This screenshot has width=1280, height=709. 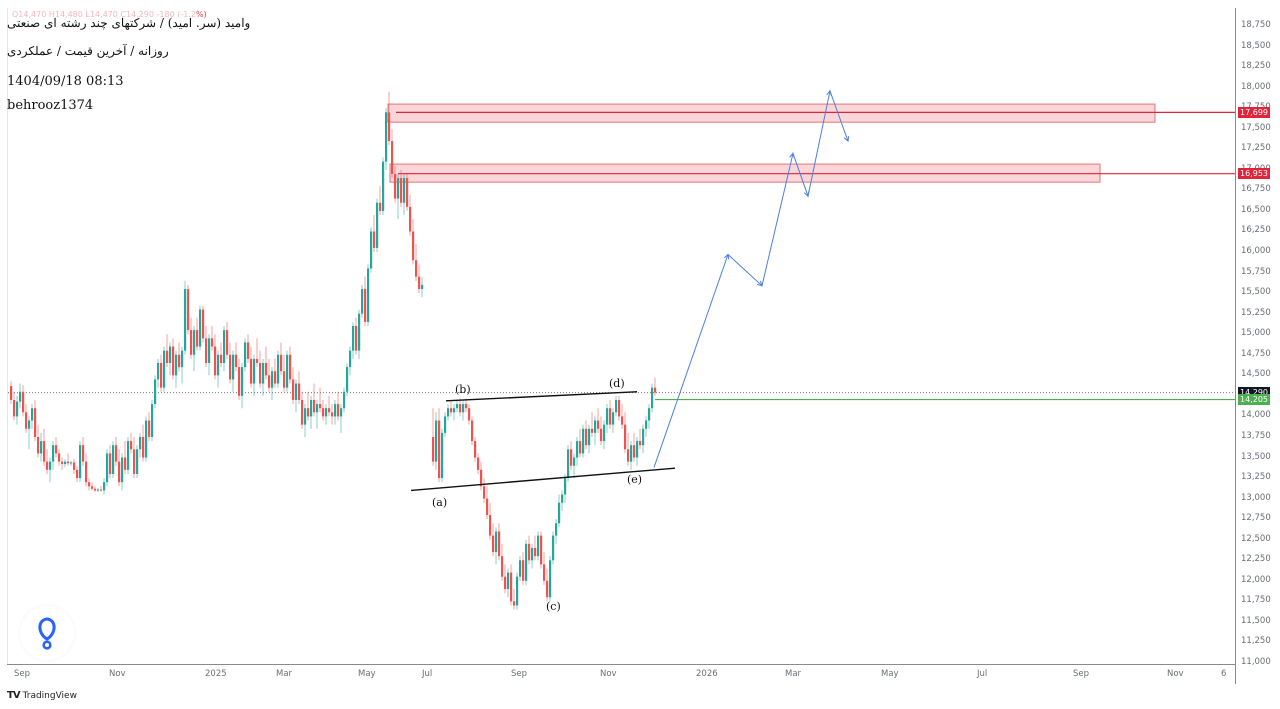 What do you see at coordinates (771, 113) in the screenshot?
I see `upper-supply-zone` at bounding box center [771, 113].